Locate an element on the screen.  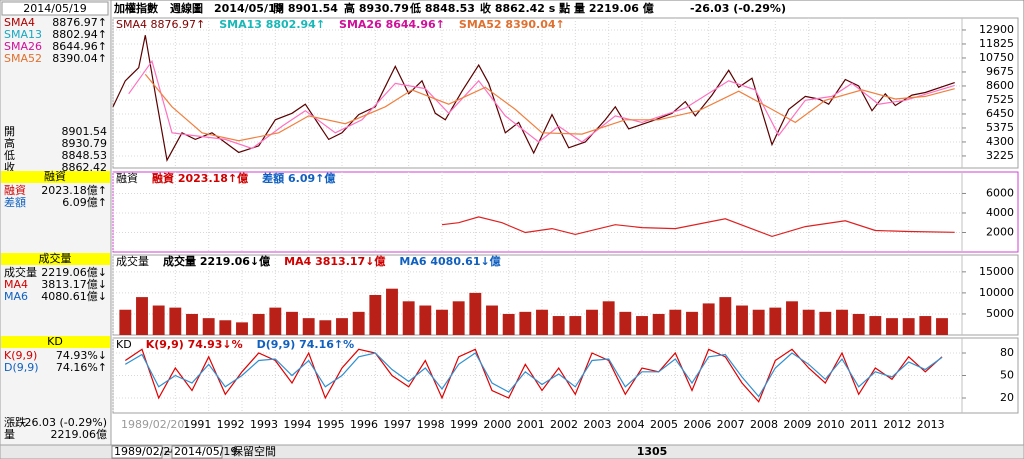
y-tick-label: 12900 is located at coordinates (996, 29).